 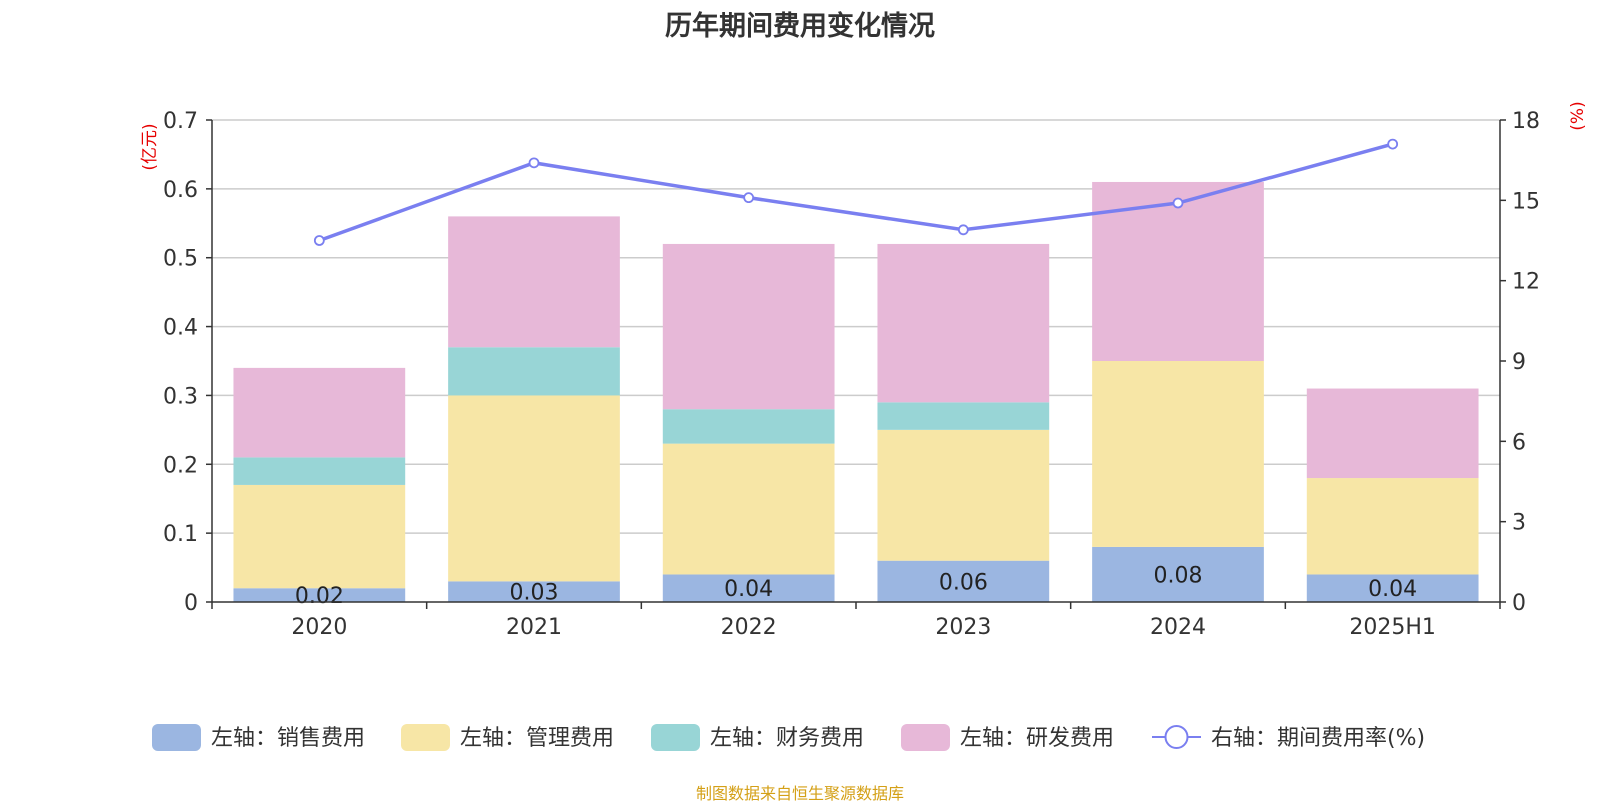 What do you see at coordinates (180, 534) in the screenshot?
I see `left-axis-tick-label: 0.1` at bounding box center [180, 534].